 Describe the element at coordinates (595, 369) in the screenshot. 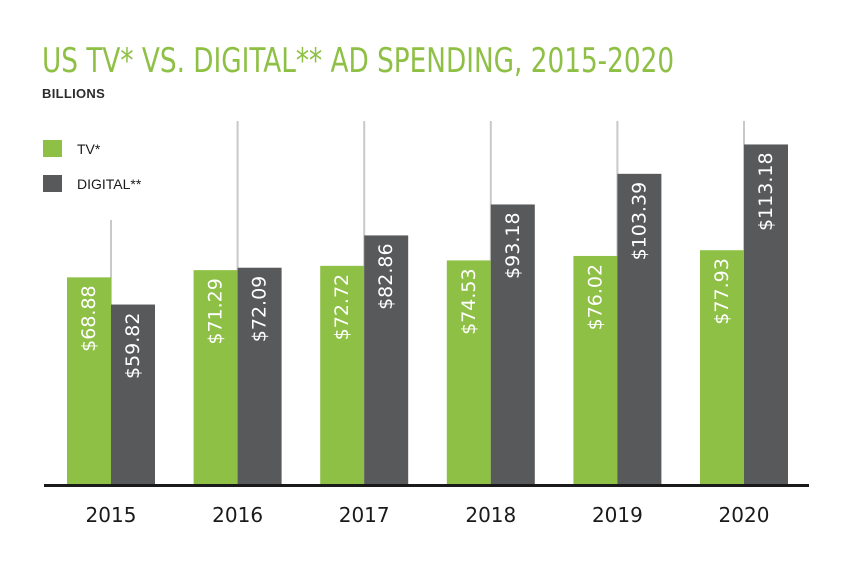

I see `bar-tv-2019` at that location.